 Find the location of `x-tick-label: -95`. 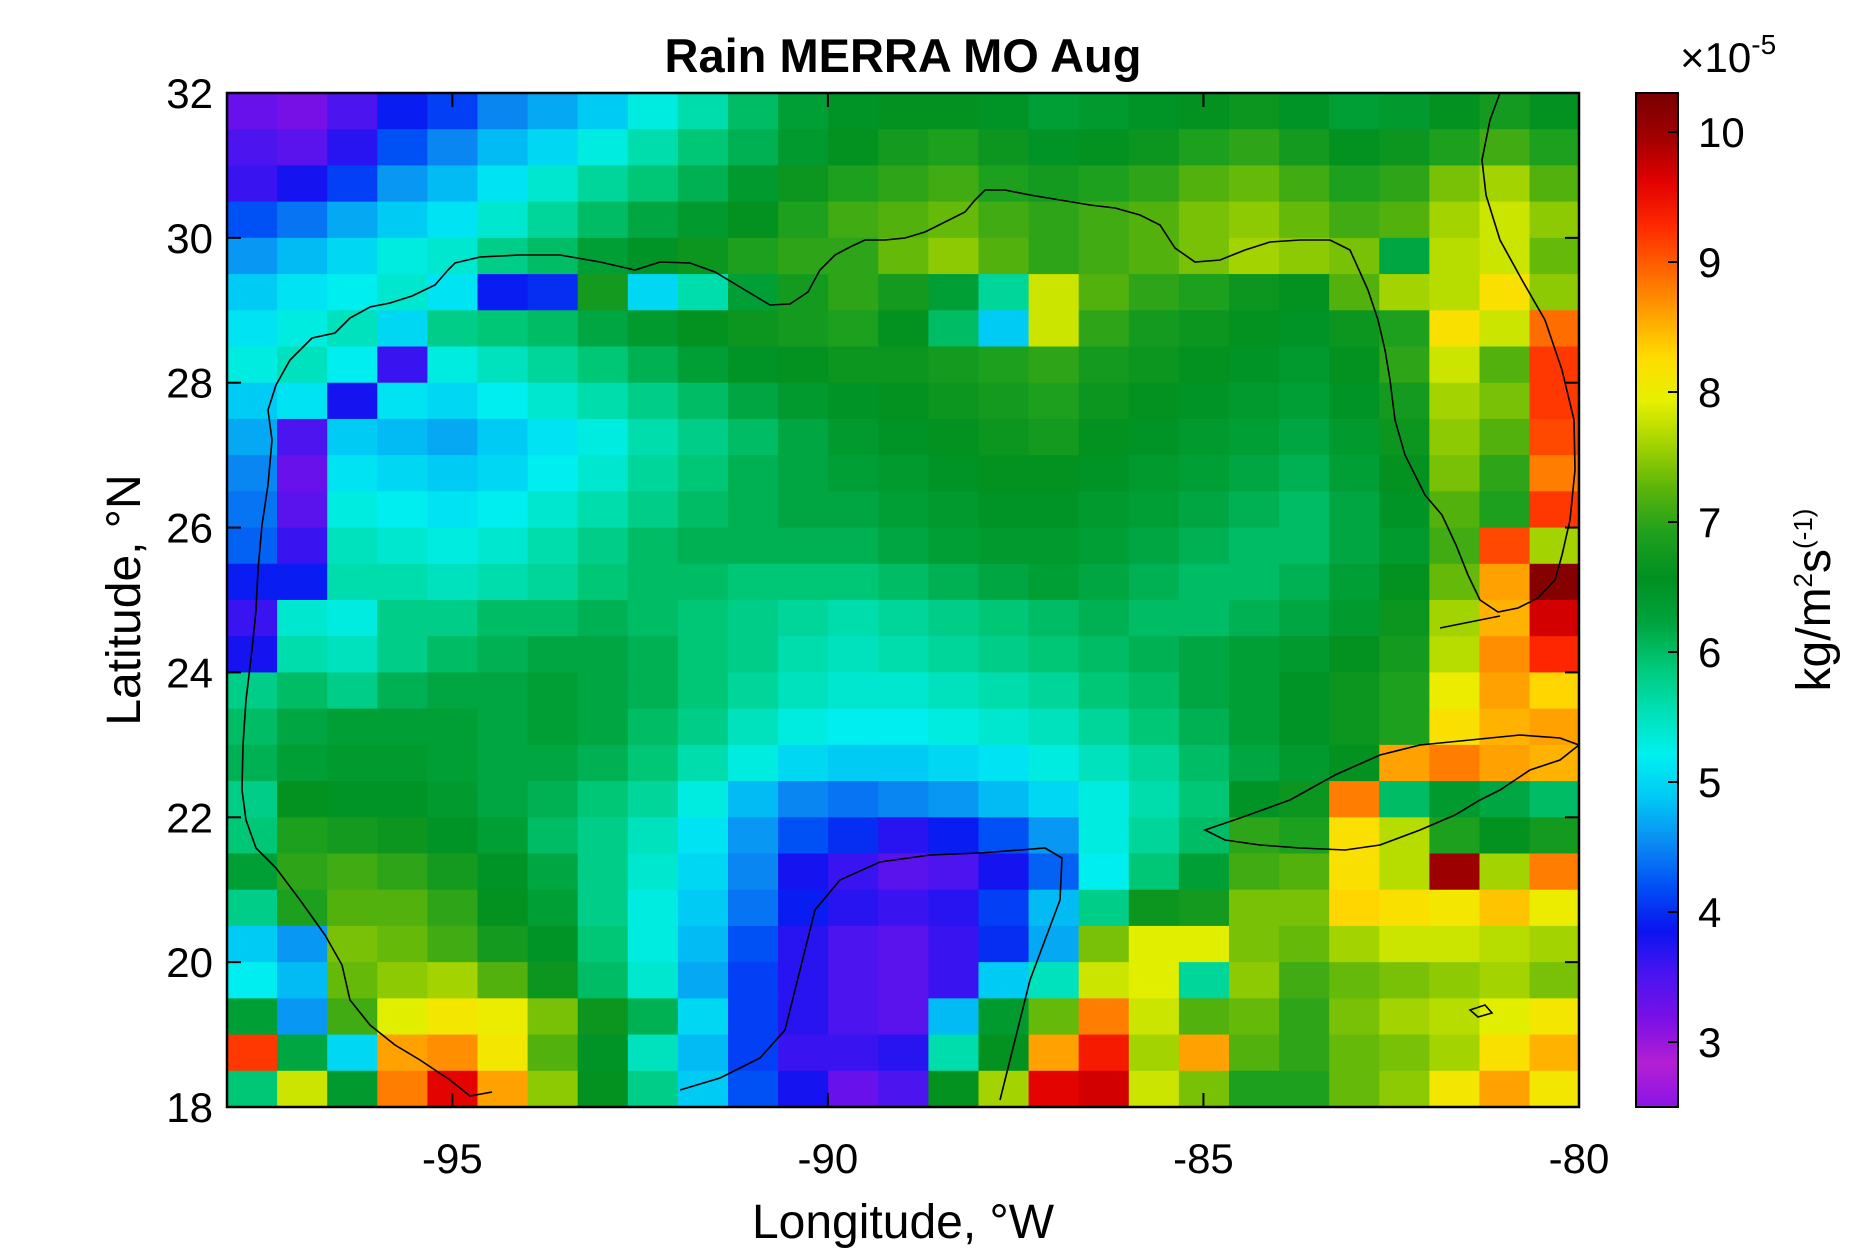

x-tick-label: -95 is located at coordinates (452, 1158).